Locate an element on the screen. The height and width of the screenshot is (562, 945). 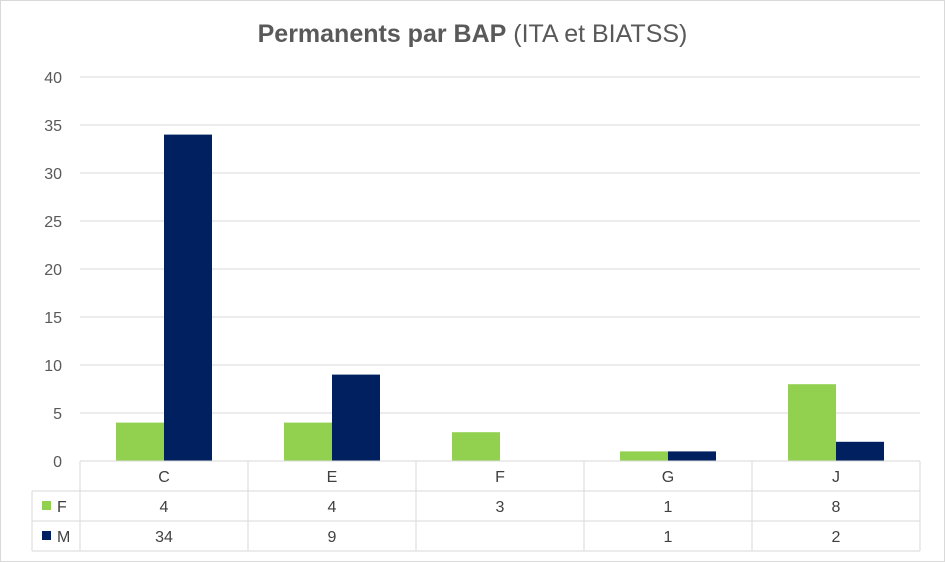
y-tick-label: 30 is located at coordinates (53, 174).